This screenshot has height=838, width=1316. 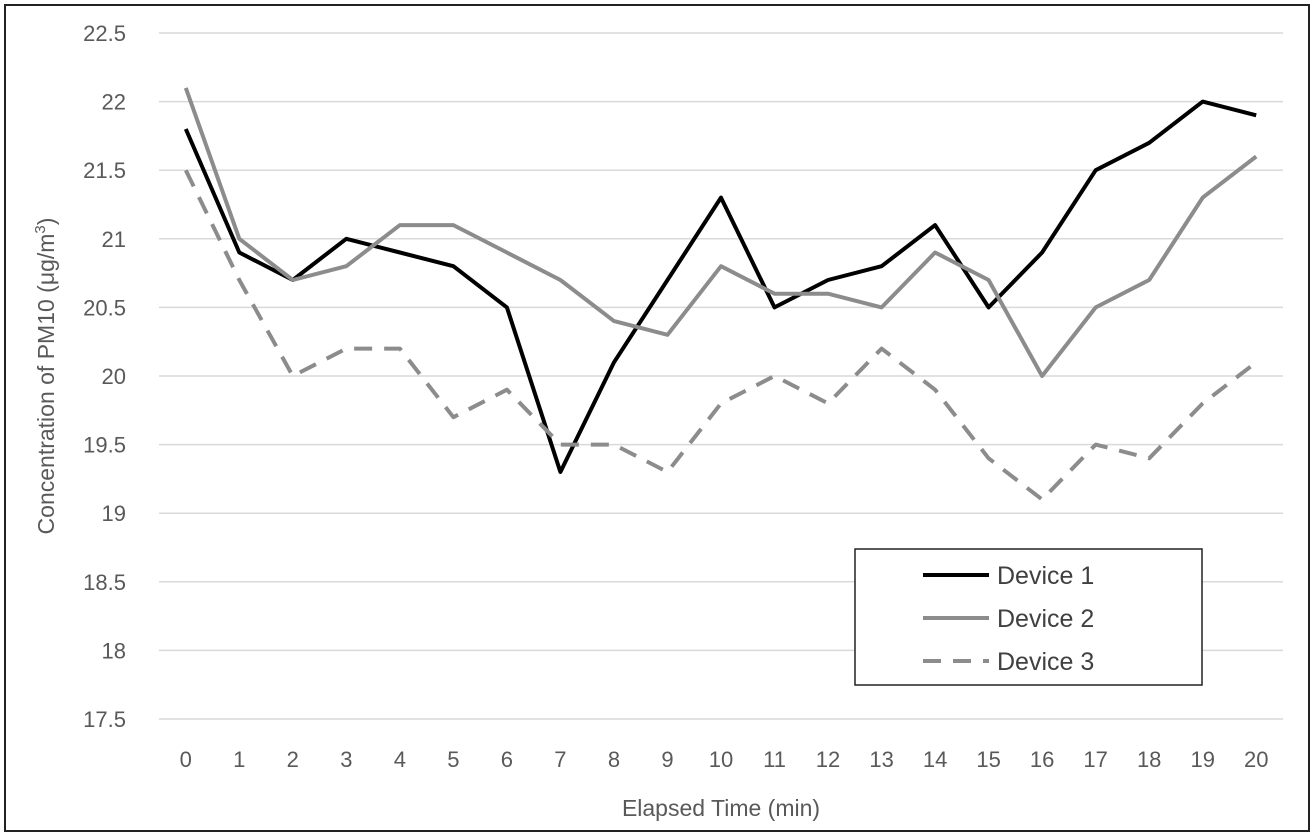 What do you see at coordinates (114, 239) in the screenshot?
I see `y-tick-label: 21` at bounding box center [114, 239].